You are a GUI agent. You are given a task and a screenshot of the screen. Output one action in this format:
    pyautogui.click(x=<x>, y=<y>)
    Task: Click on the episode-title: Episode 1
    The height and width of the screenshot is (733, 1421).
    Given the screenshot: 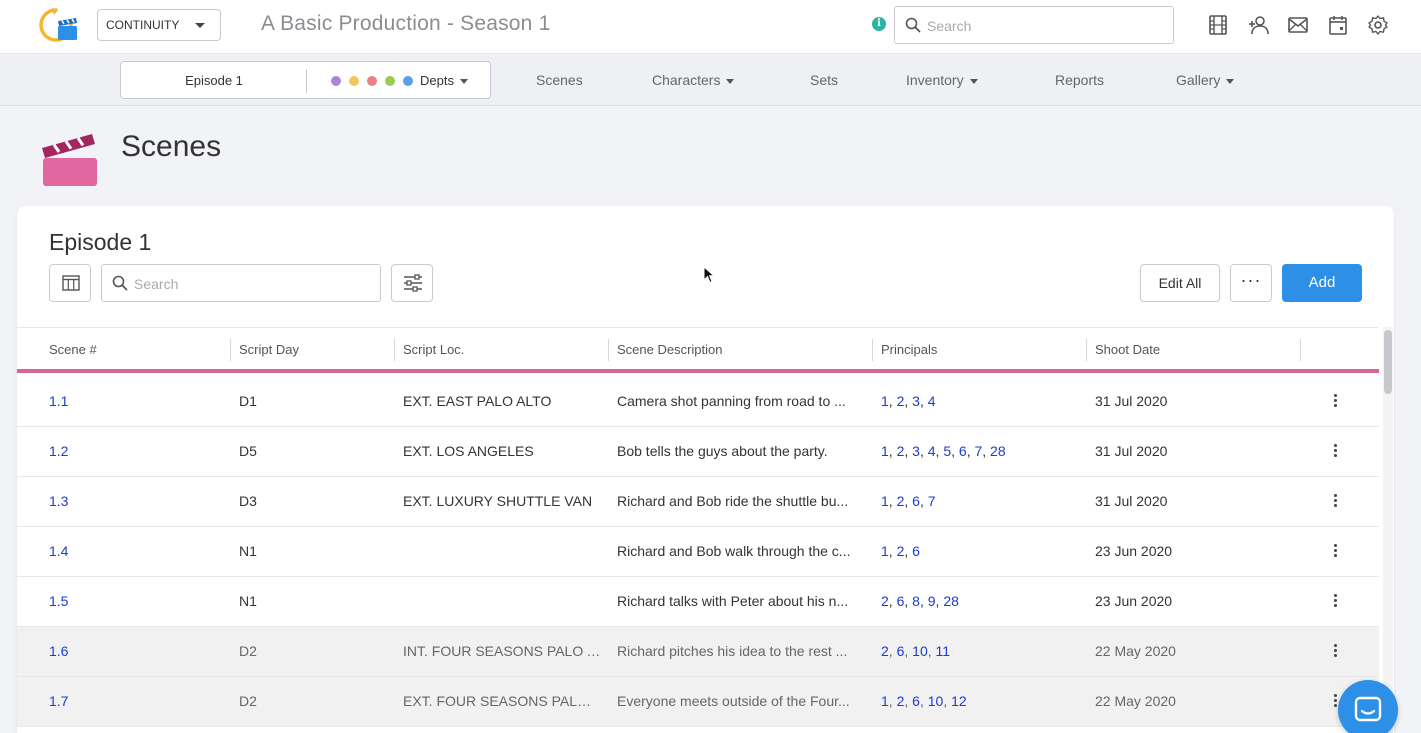 What is the action you would take?
    pyautogui.click(x=100, y=242)
    